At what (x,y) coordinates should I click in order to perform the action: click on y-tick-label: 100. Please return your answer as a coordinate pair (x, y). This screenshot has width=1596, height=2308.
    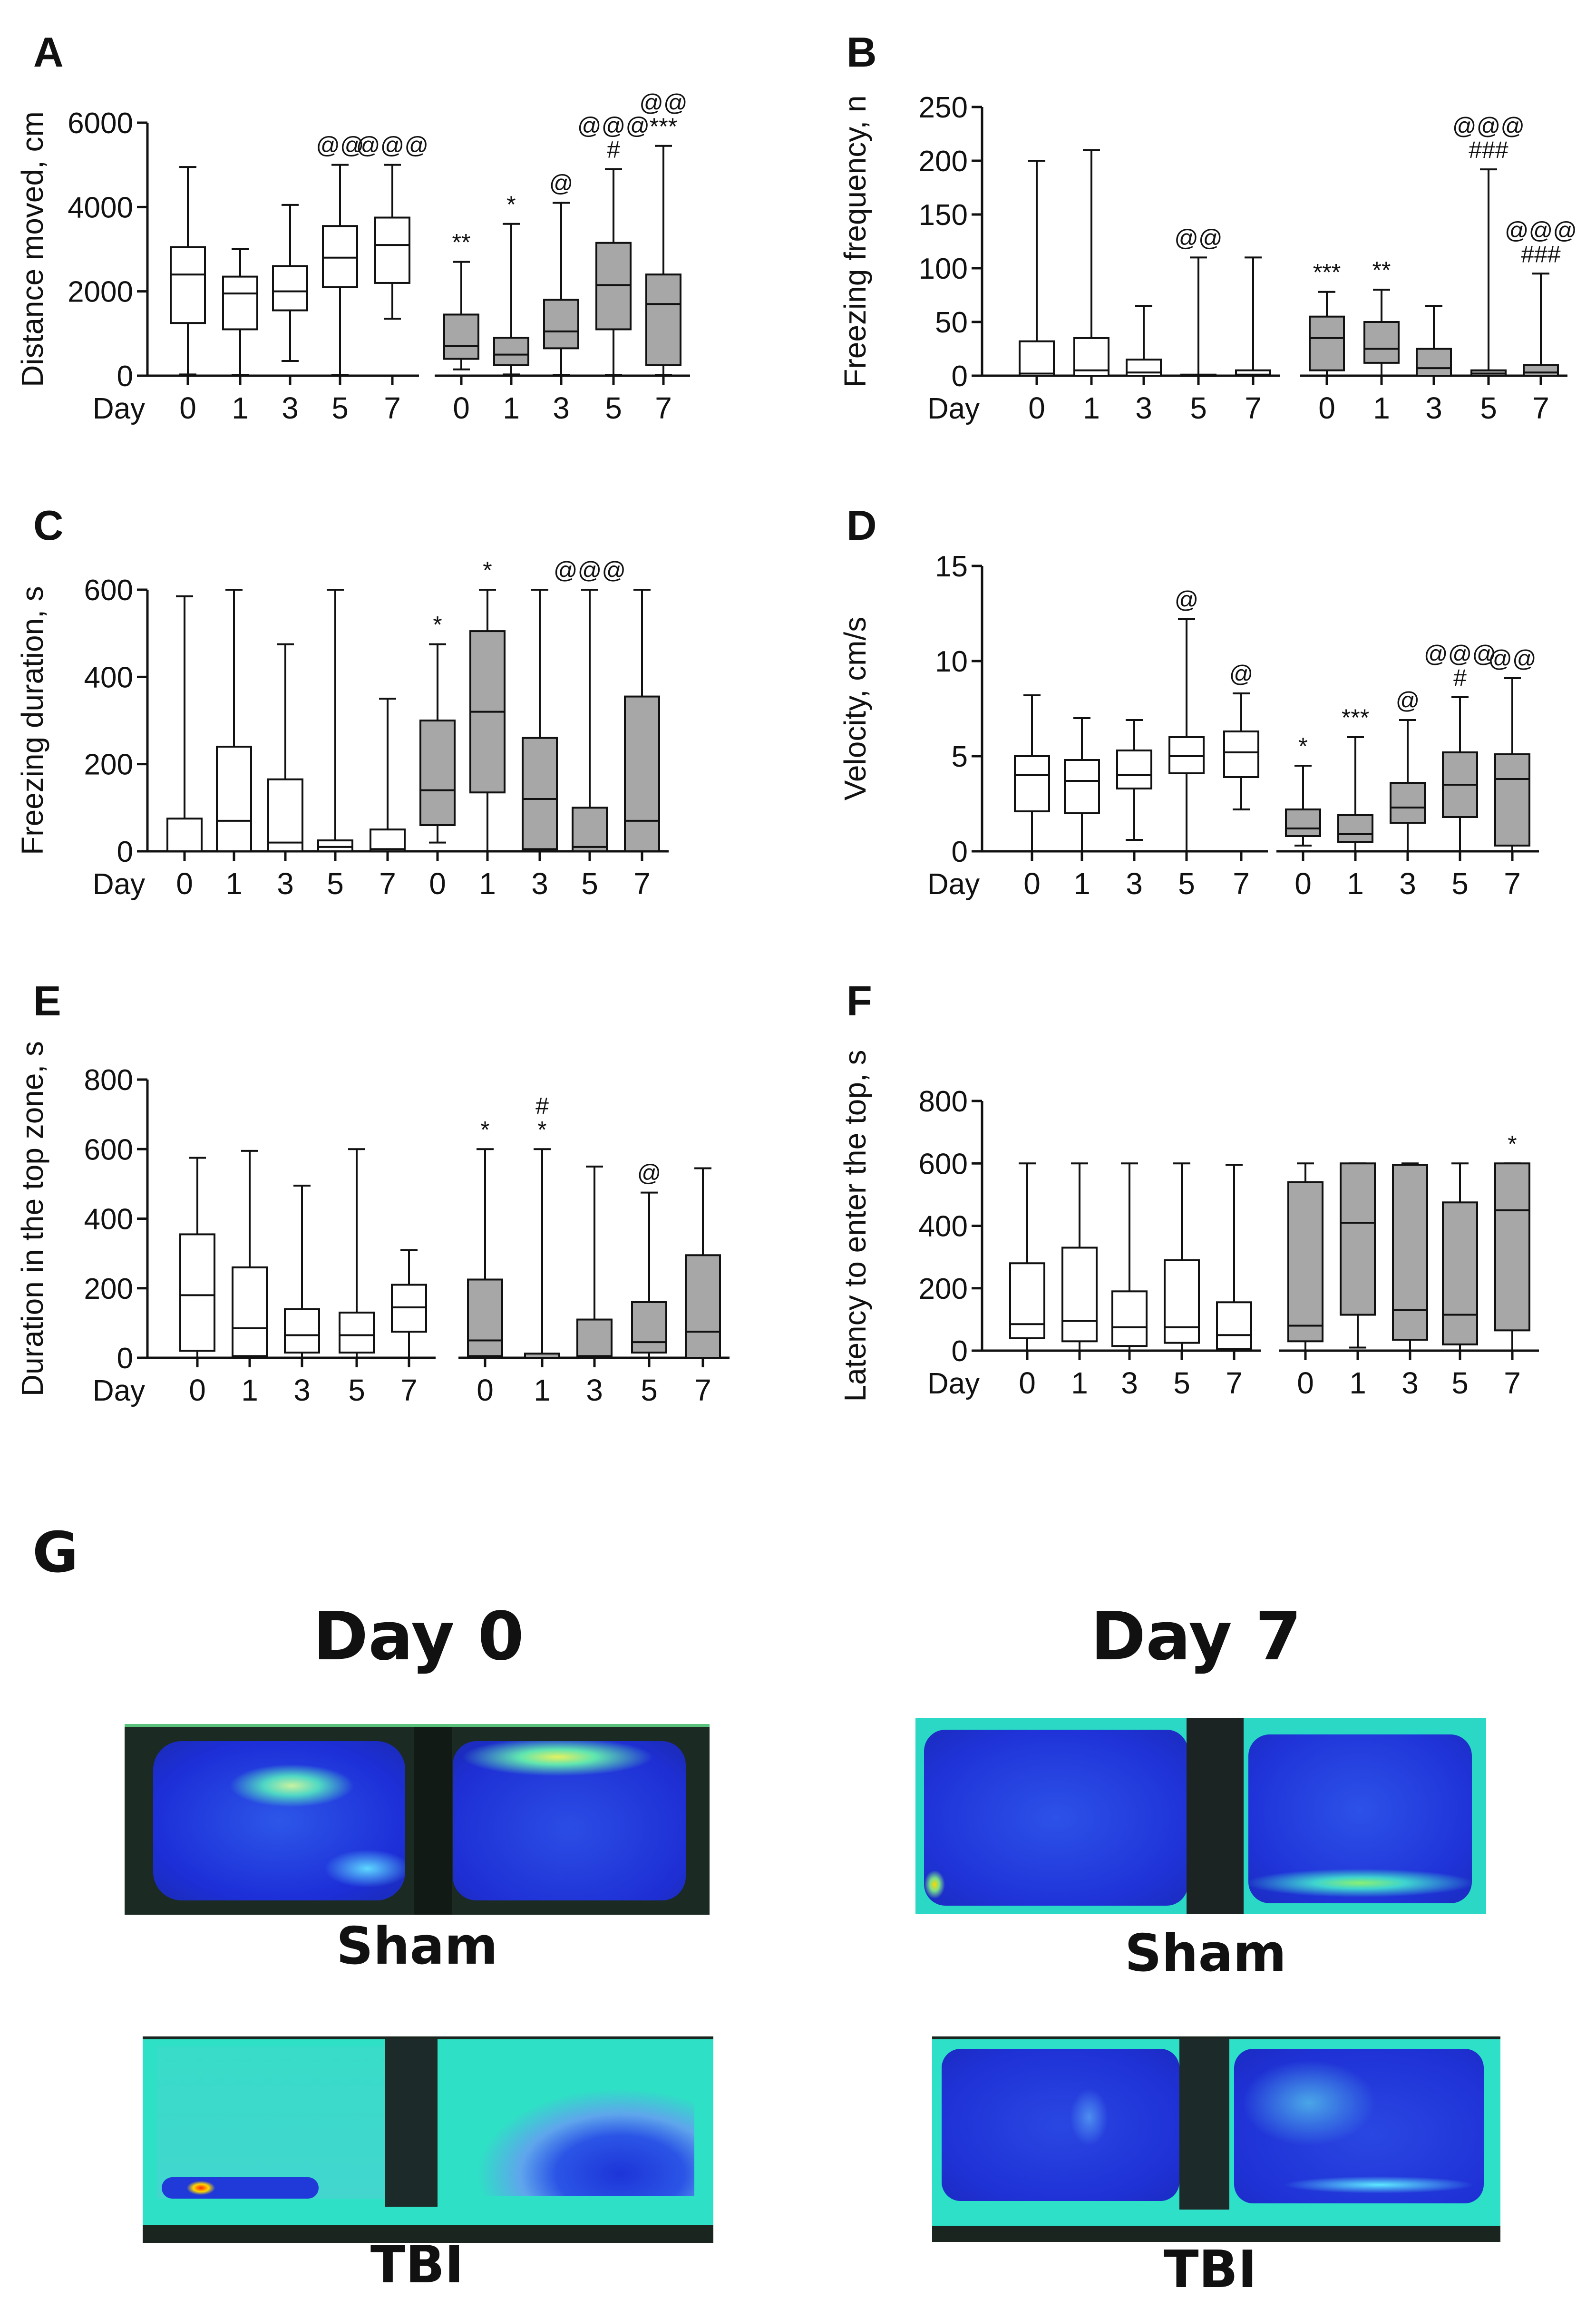
    Looking at the image, I should click on (943, 269).